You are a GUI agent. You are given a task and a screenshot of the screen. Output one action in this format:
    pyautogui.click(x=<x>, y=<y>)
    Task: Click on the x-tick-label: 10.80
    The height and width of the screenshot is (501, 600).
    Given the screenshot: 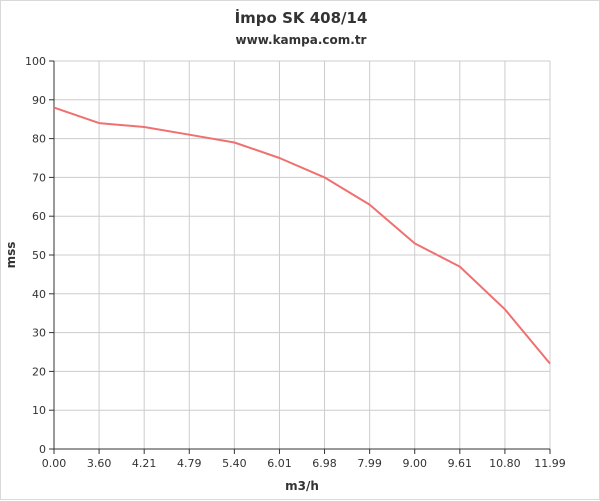 What is the action you would take?
    pyautogui.click(x=505, y=463)
    